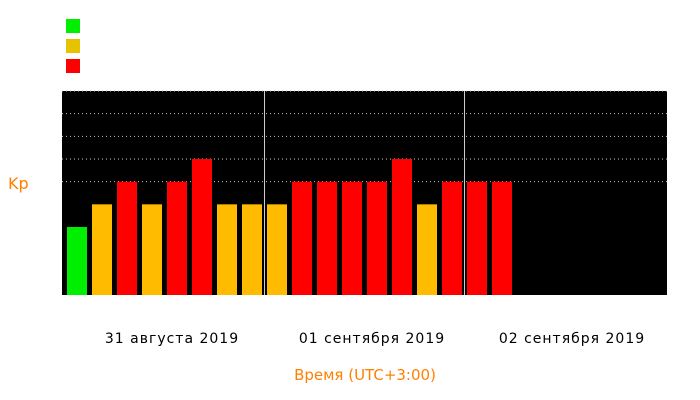 The height and width of the screenshot is (400, 700). I want to click on y-axis-label: Kp, so click(18, 183).